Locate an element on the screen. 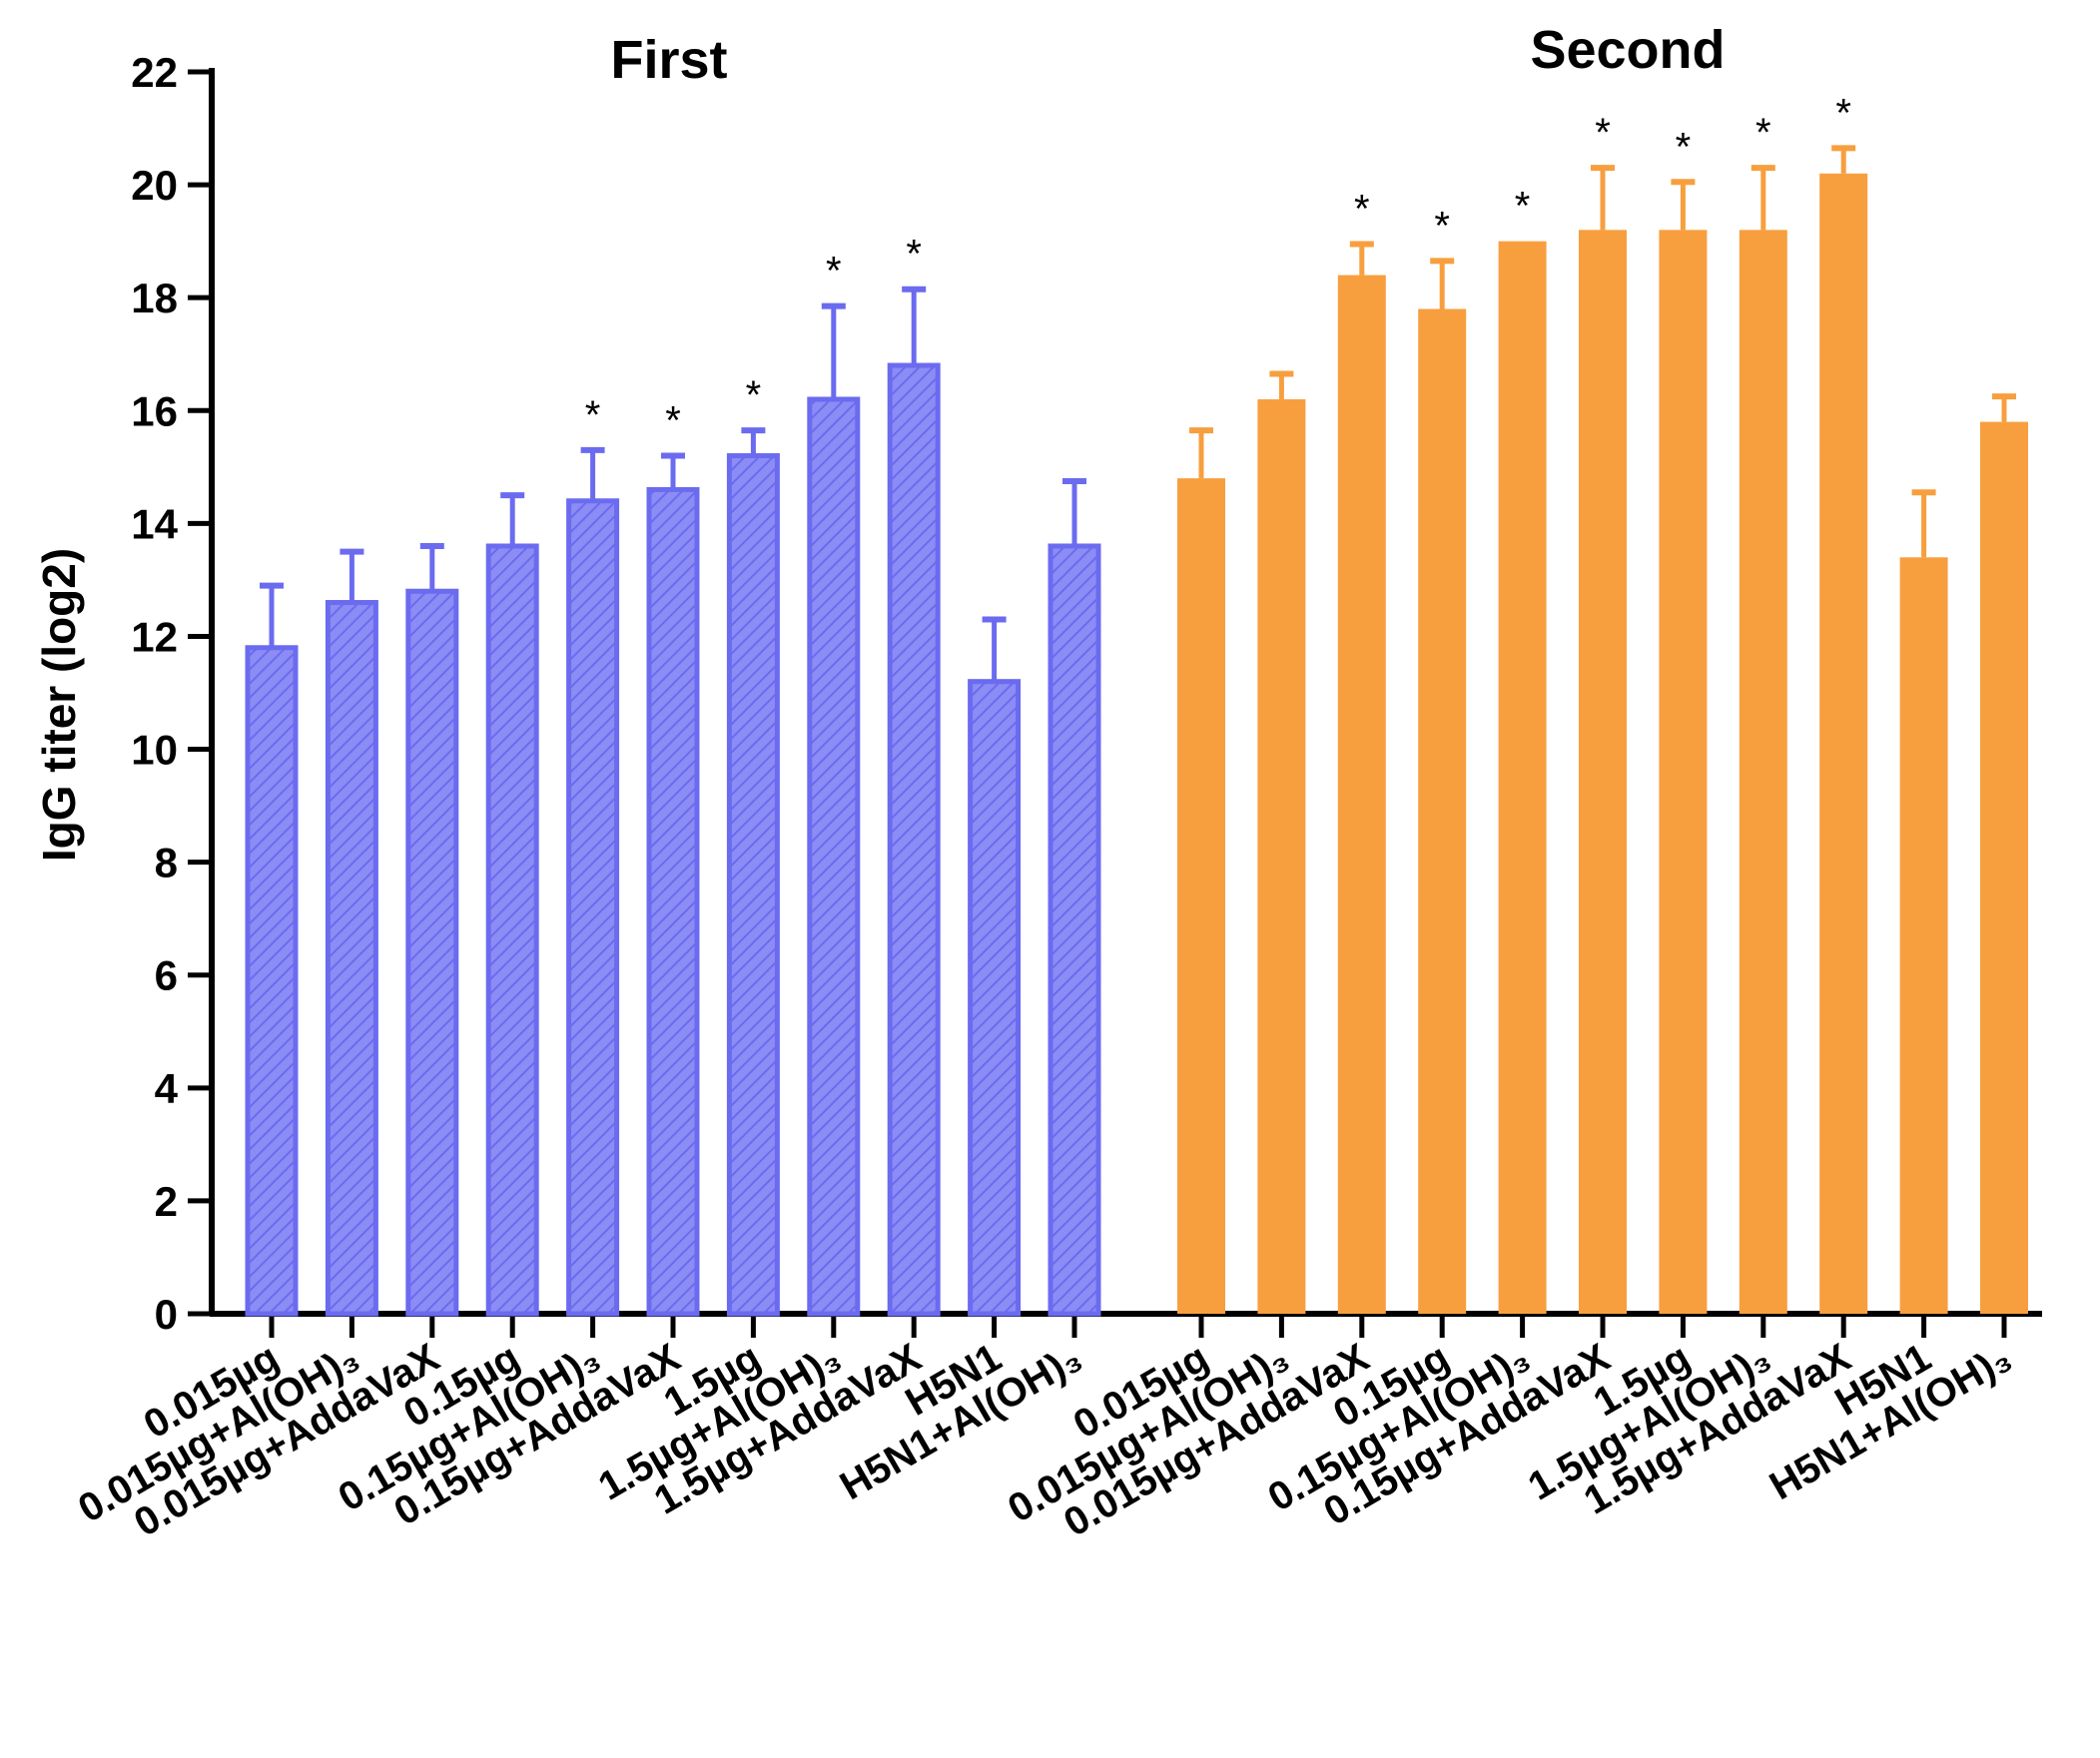 This screenshot has width=2100, height=1758. x-axis is located at coordinates (1126, 1324).